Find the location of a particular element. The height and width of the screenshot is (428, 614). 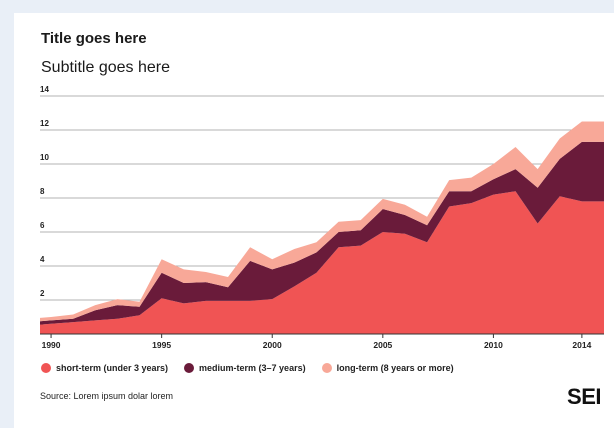

y-tick-label: 14 is located at coordinates (44, 89).